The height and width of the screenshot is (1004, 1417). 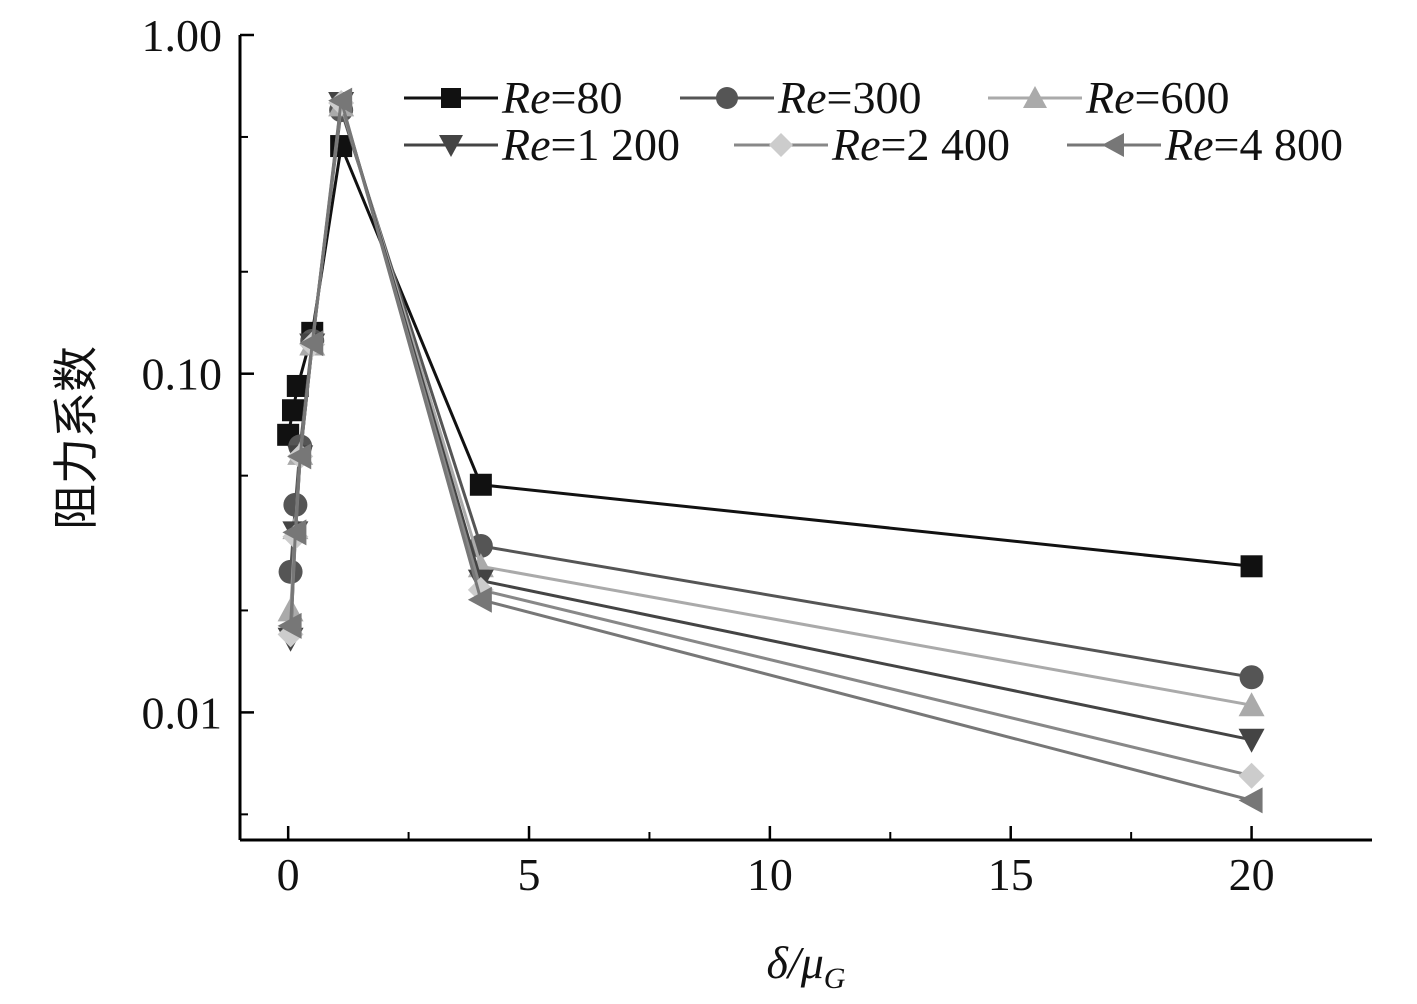 I want to click on y-tick-label: 0.10, so click(x=182, y=374).